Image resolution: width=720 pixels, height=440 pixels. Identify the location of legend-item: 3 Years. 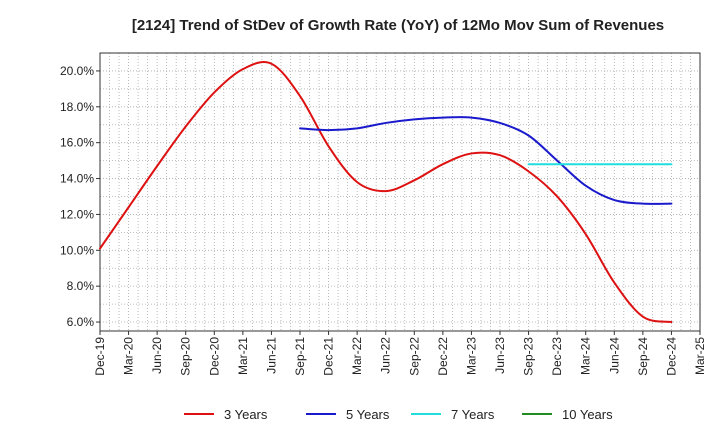
(226, 414).